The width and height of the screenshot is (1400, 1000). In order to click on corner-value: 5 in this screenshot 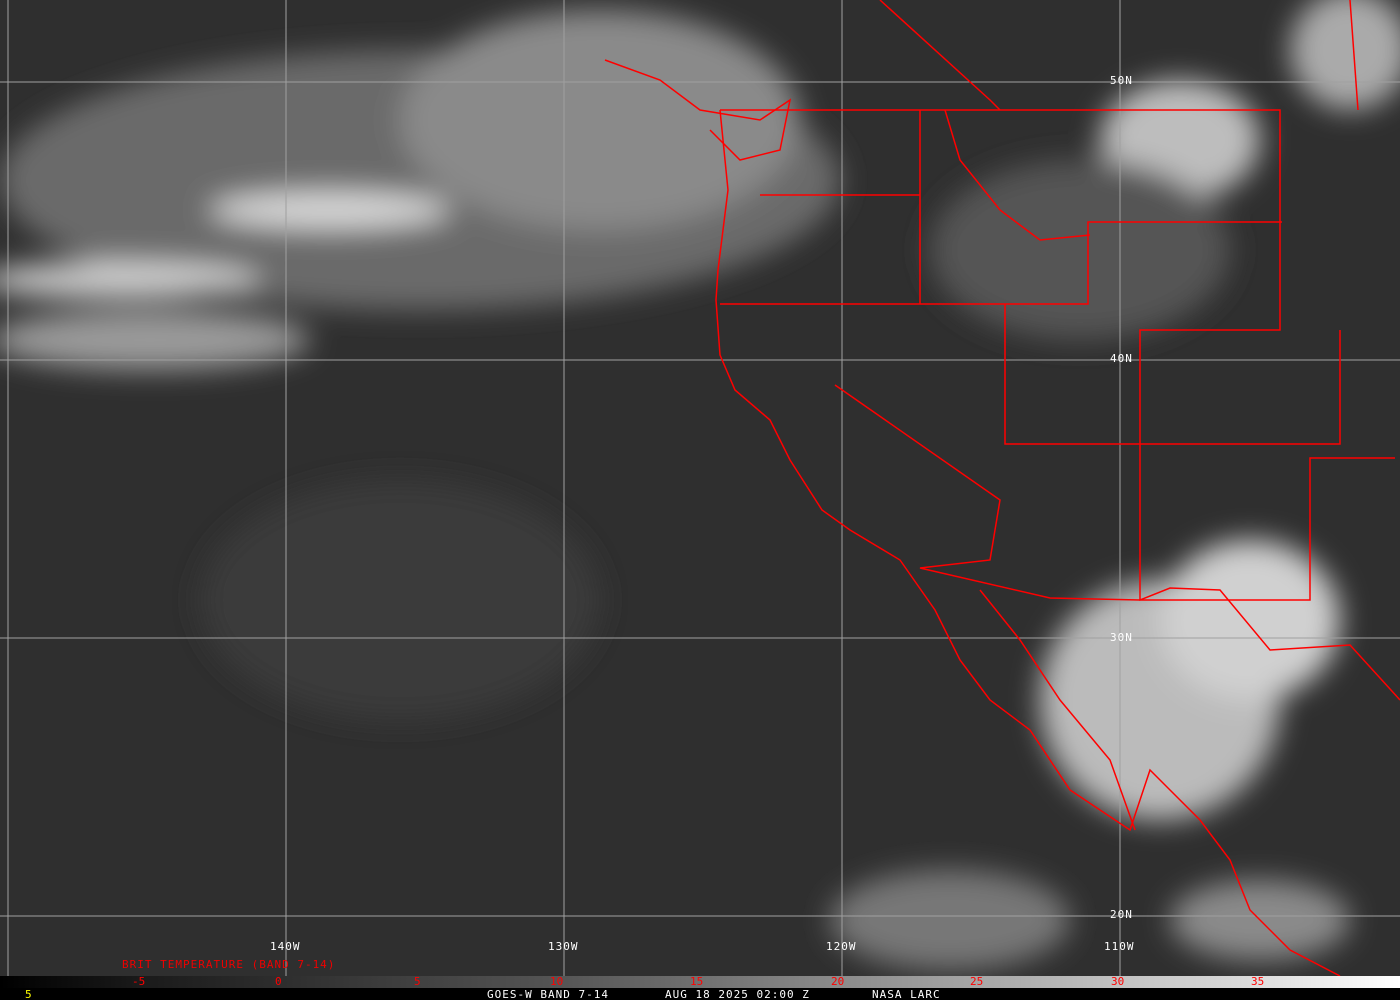, I will do `click(29, 994)`.